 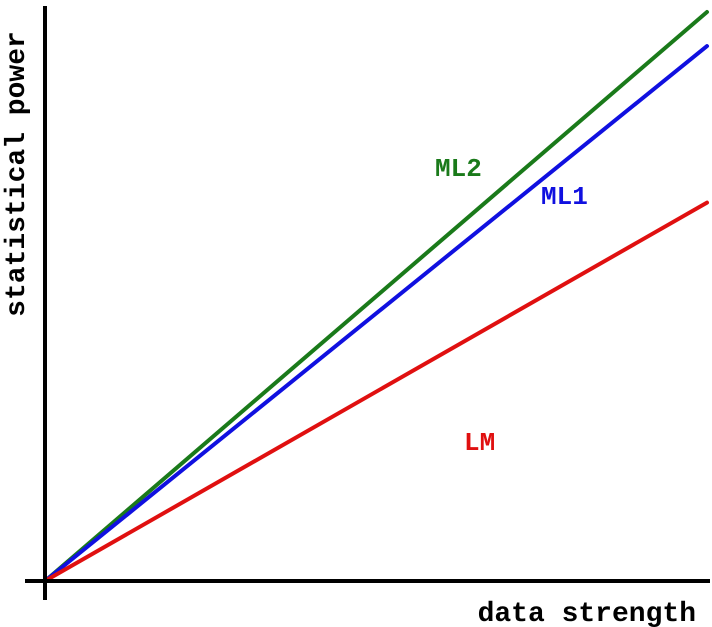 What do you see at coordinates (479, 443) in the screenshot?
I see `series-label-lm: LM` at bounding box center [479, 443].